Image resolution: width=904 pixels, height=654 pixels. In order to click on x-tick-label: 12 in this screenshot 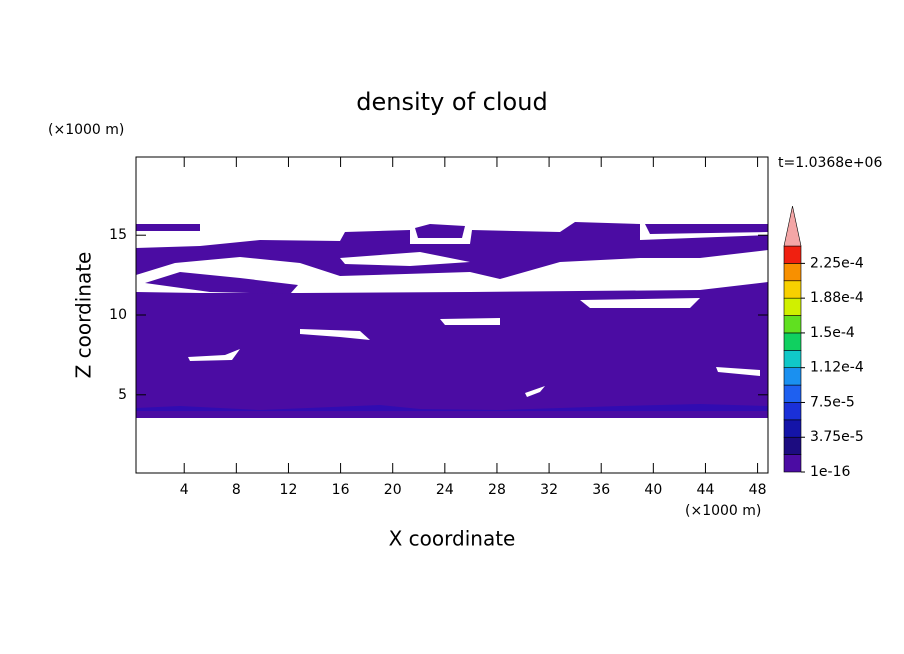, I will do `click(289, 490)`.